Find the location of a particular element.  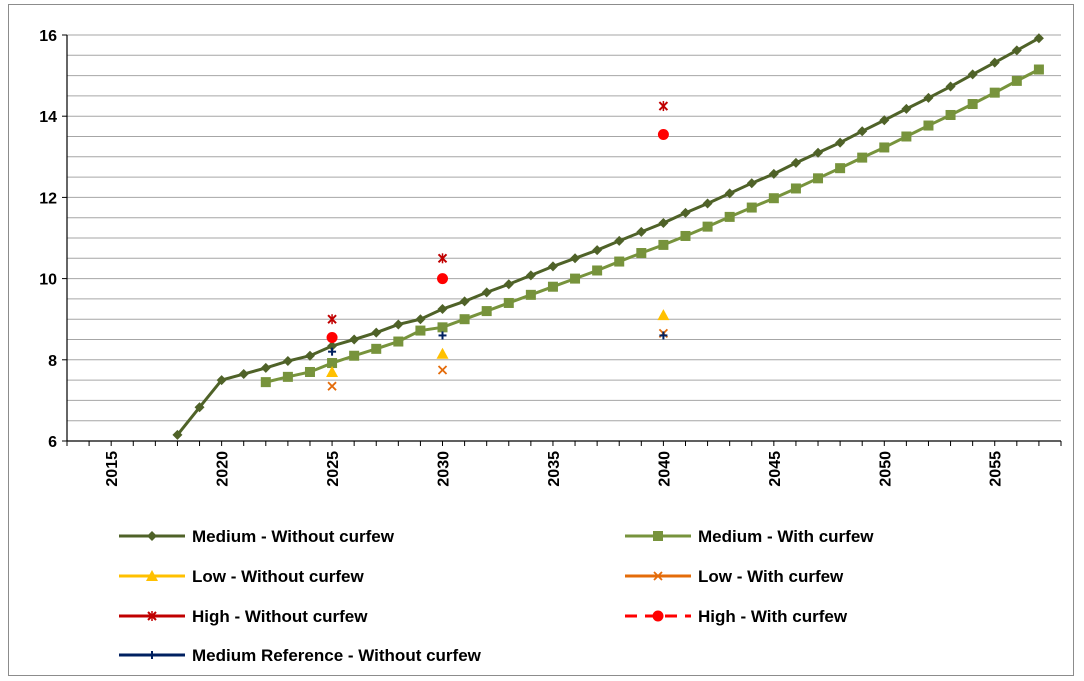

legend-item: Low - Without curfew is located at coordinates (241, 576).